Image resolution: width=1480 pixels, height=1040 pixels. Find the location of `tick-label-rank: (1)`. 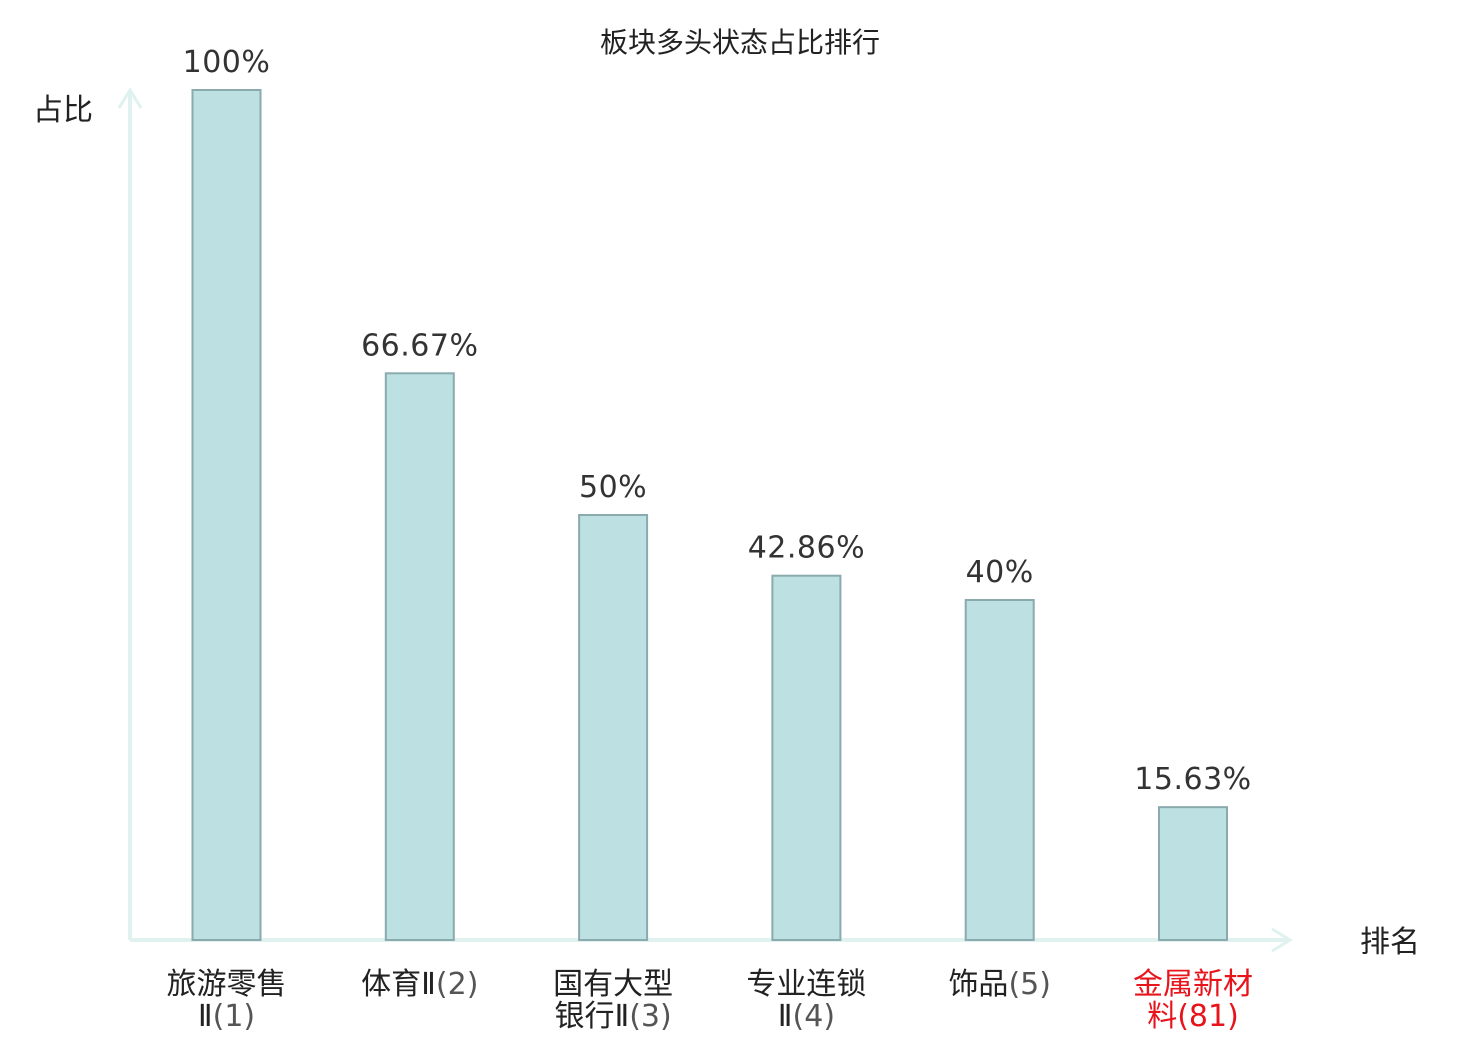

tick-label-rank: (1) is located at coordinates (234, 1016).